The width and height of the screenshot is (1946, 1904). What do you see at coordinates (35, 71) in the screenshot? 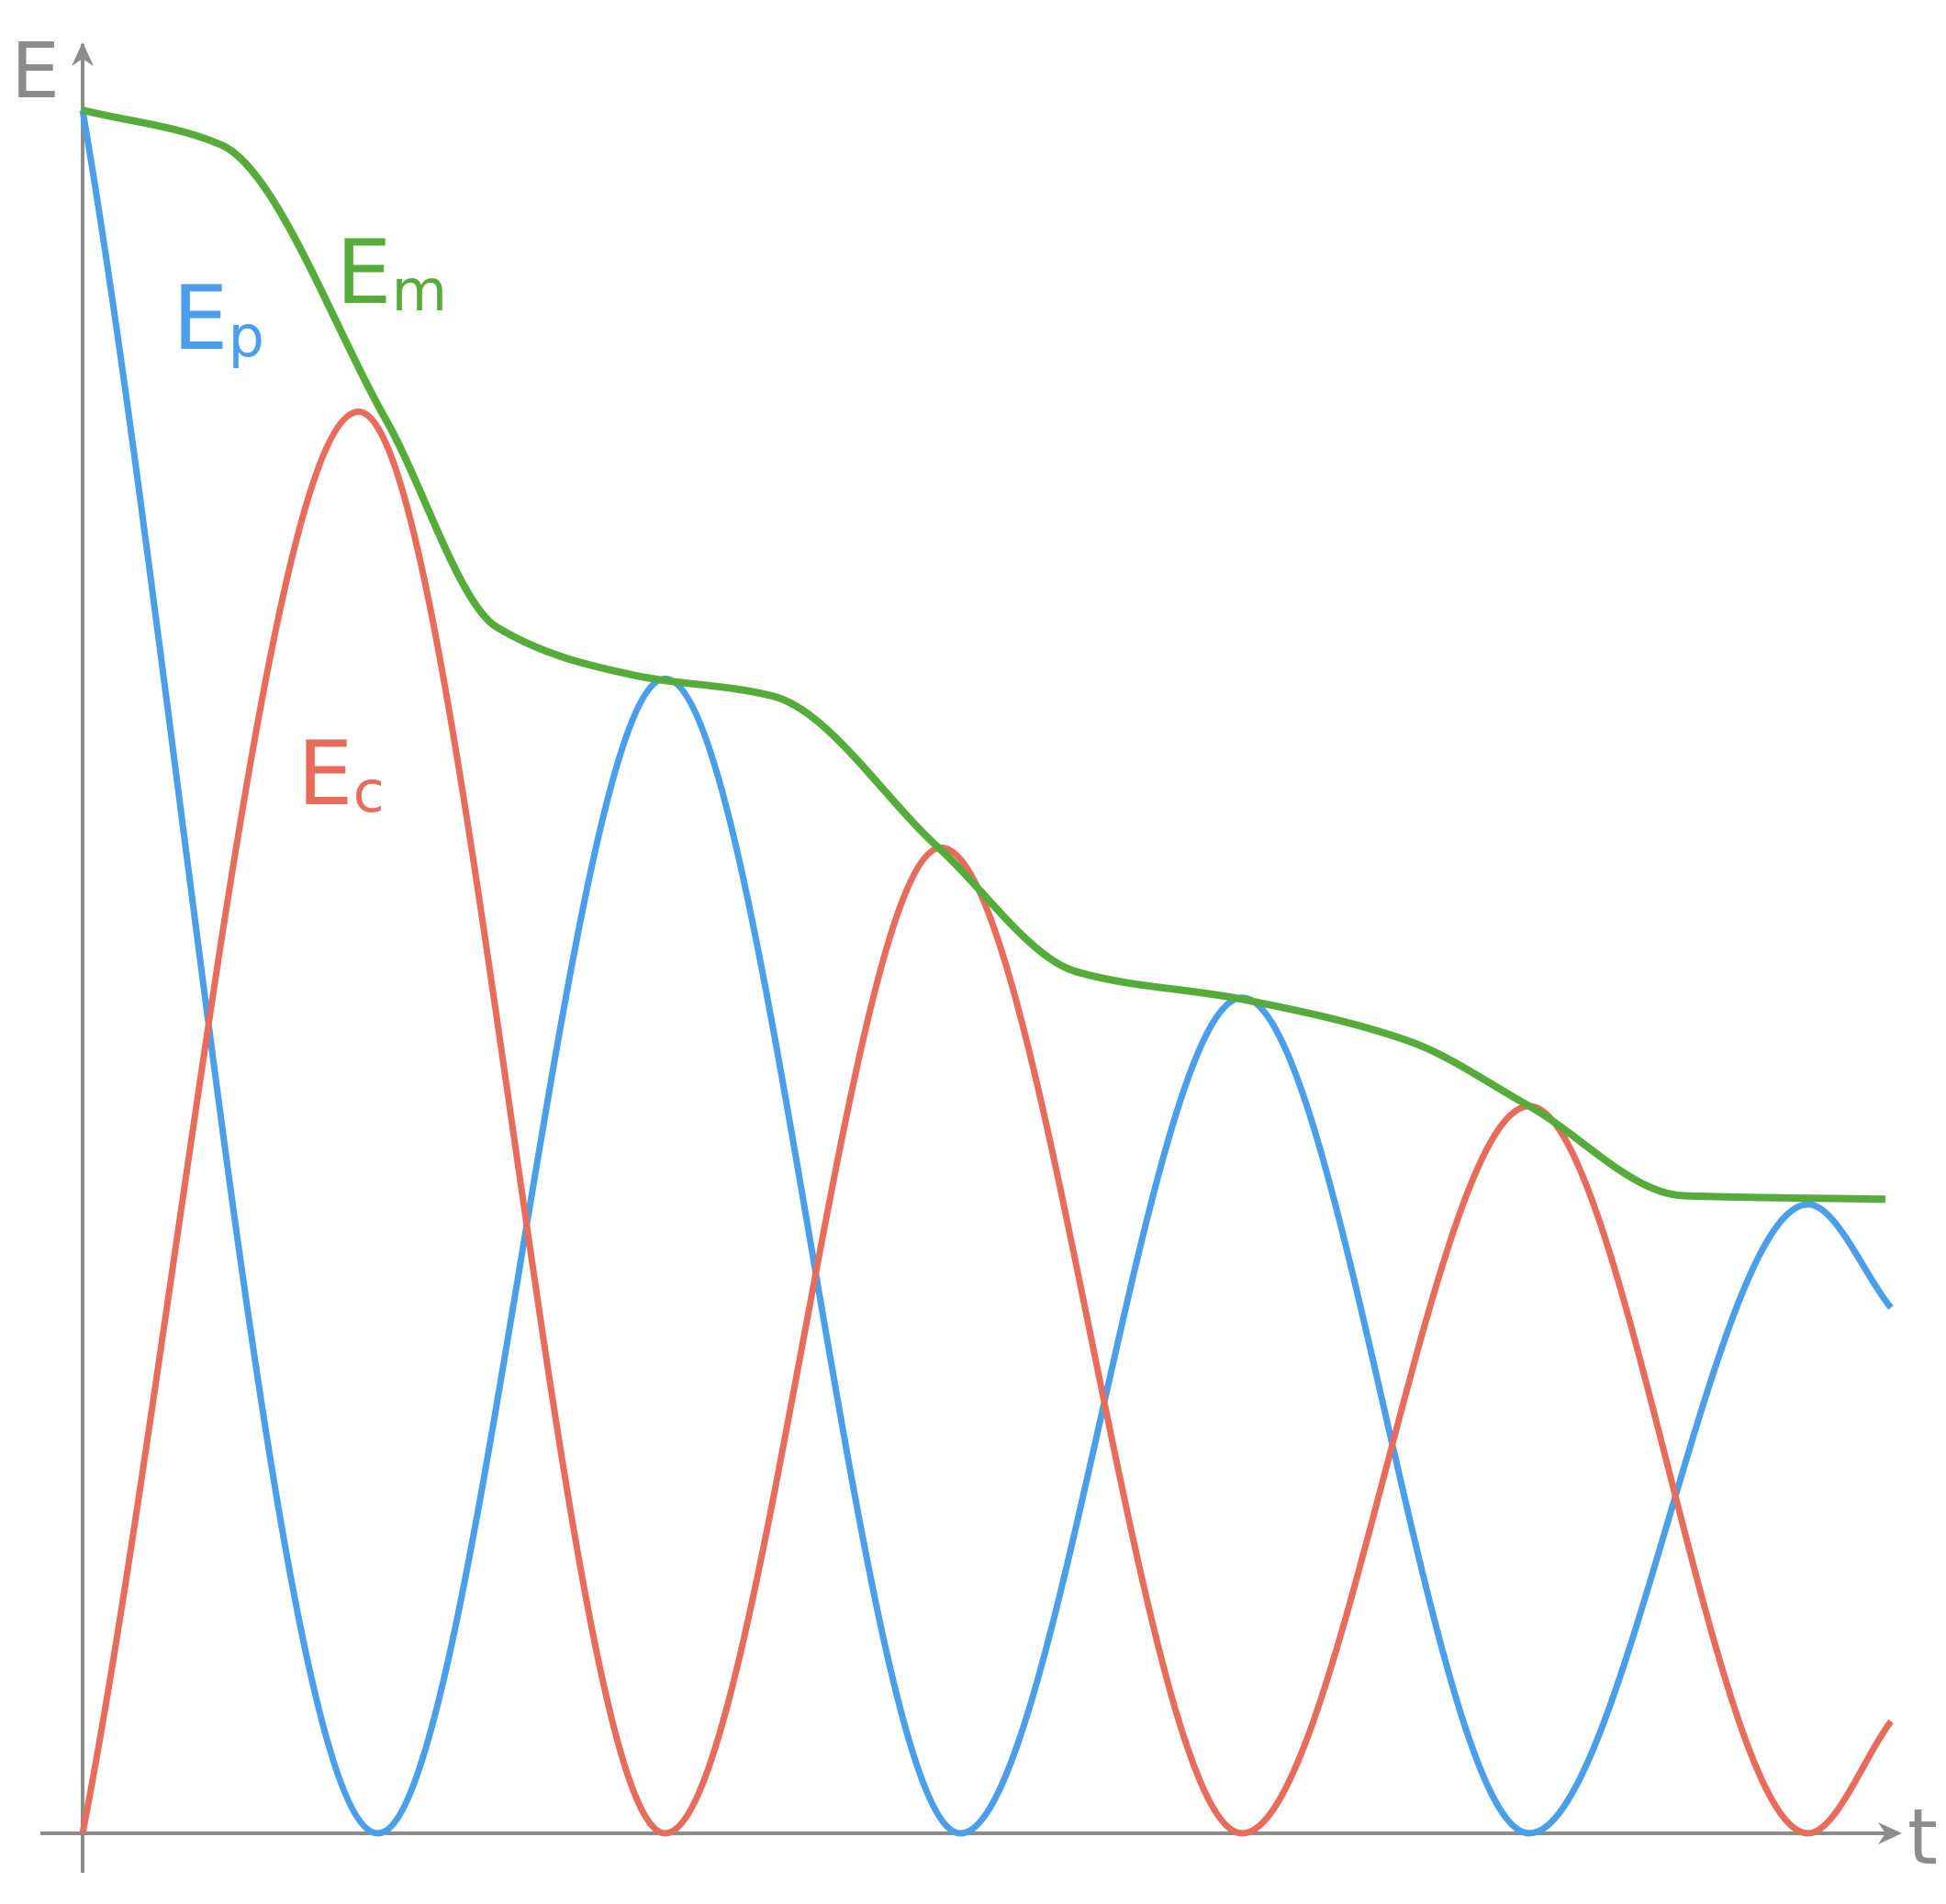
I see `y-axis-label: E` at bounding box center [35, 71].